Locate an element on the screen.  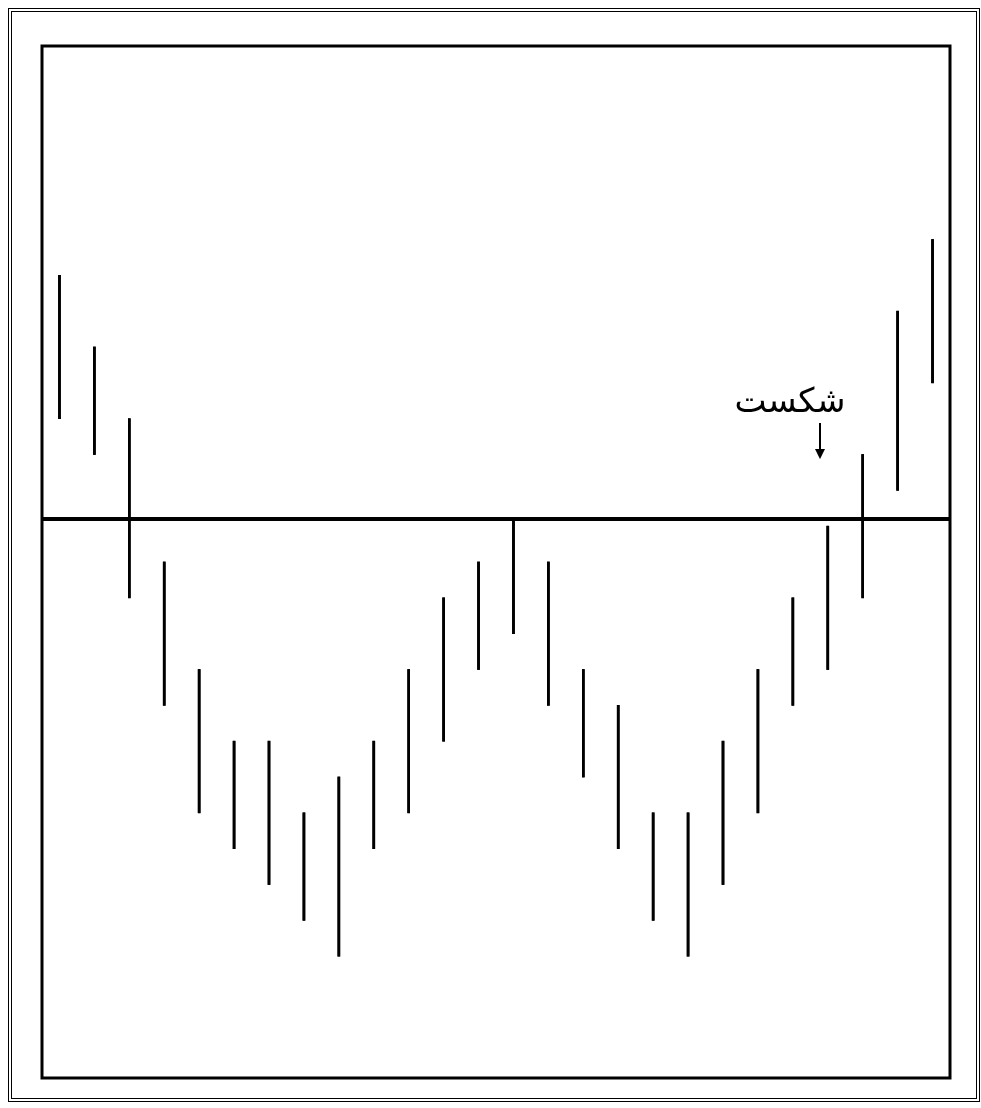
annotation: شکست is located at coordinates (790, 400).